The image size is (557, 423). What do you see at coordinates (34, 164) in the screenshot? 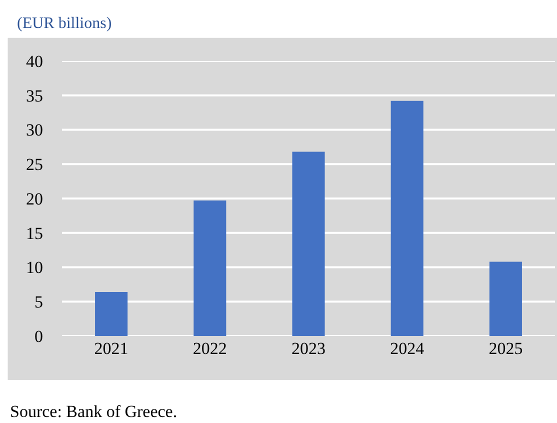
I see `y-tick-label: 25` at bounding box center [34, 164].